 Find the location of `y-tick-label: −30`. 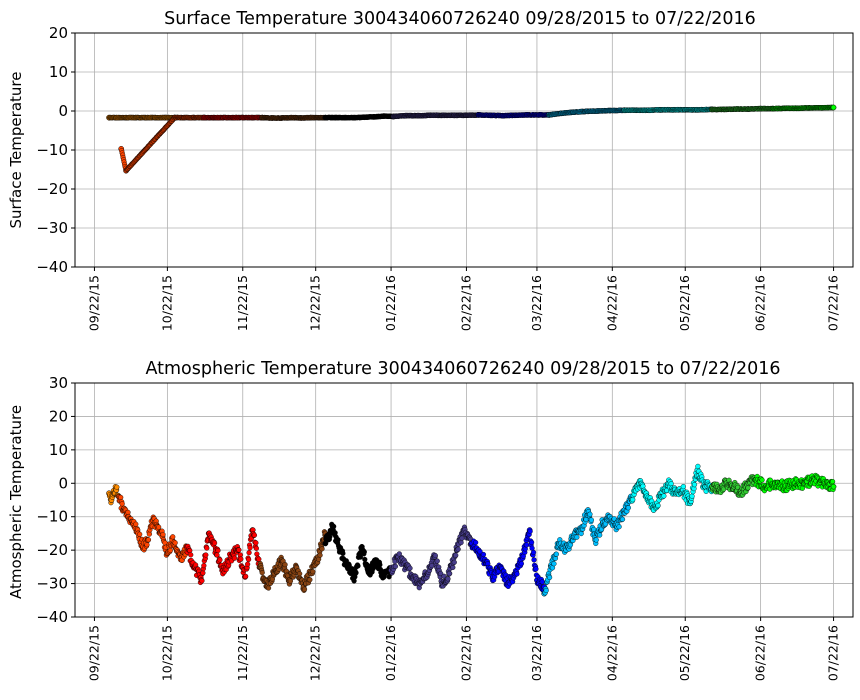

y-tick-label: −30 is located at coordinates (52, 228).